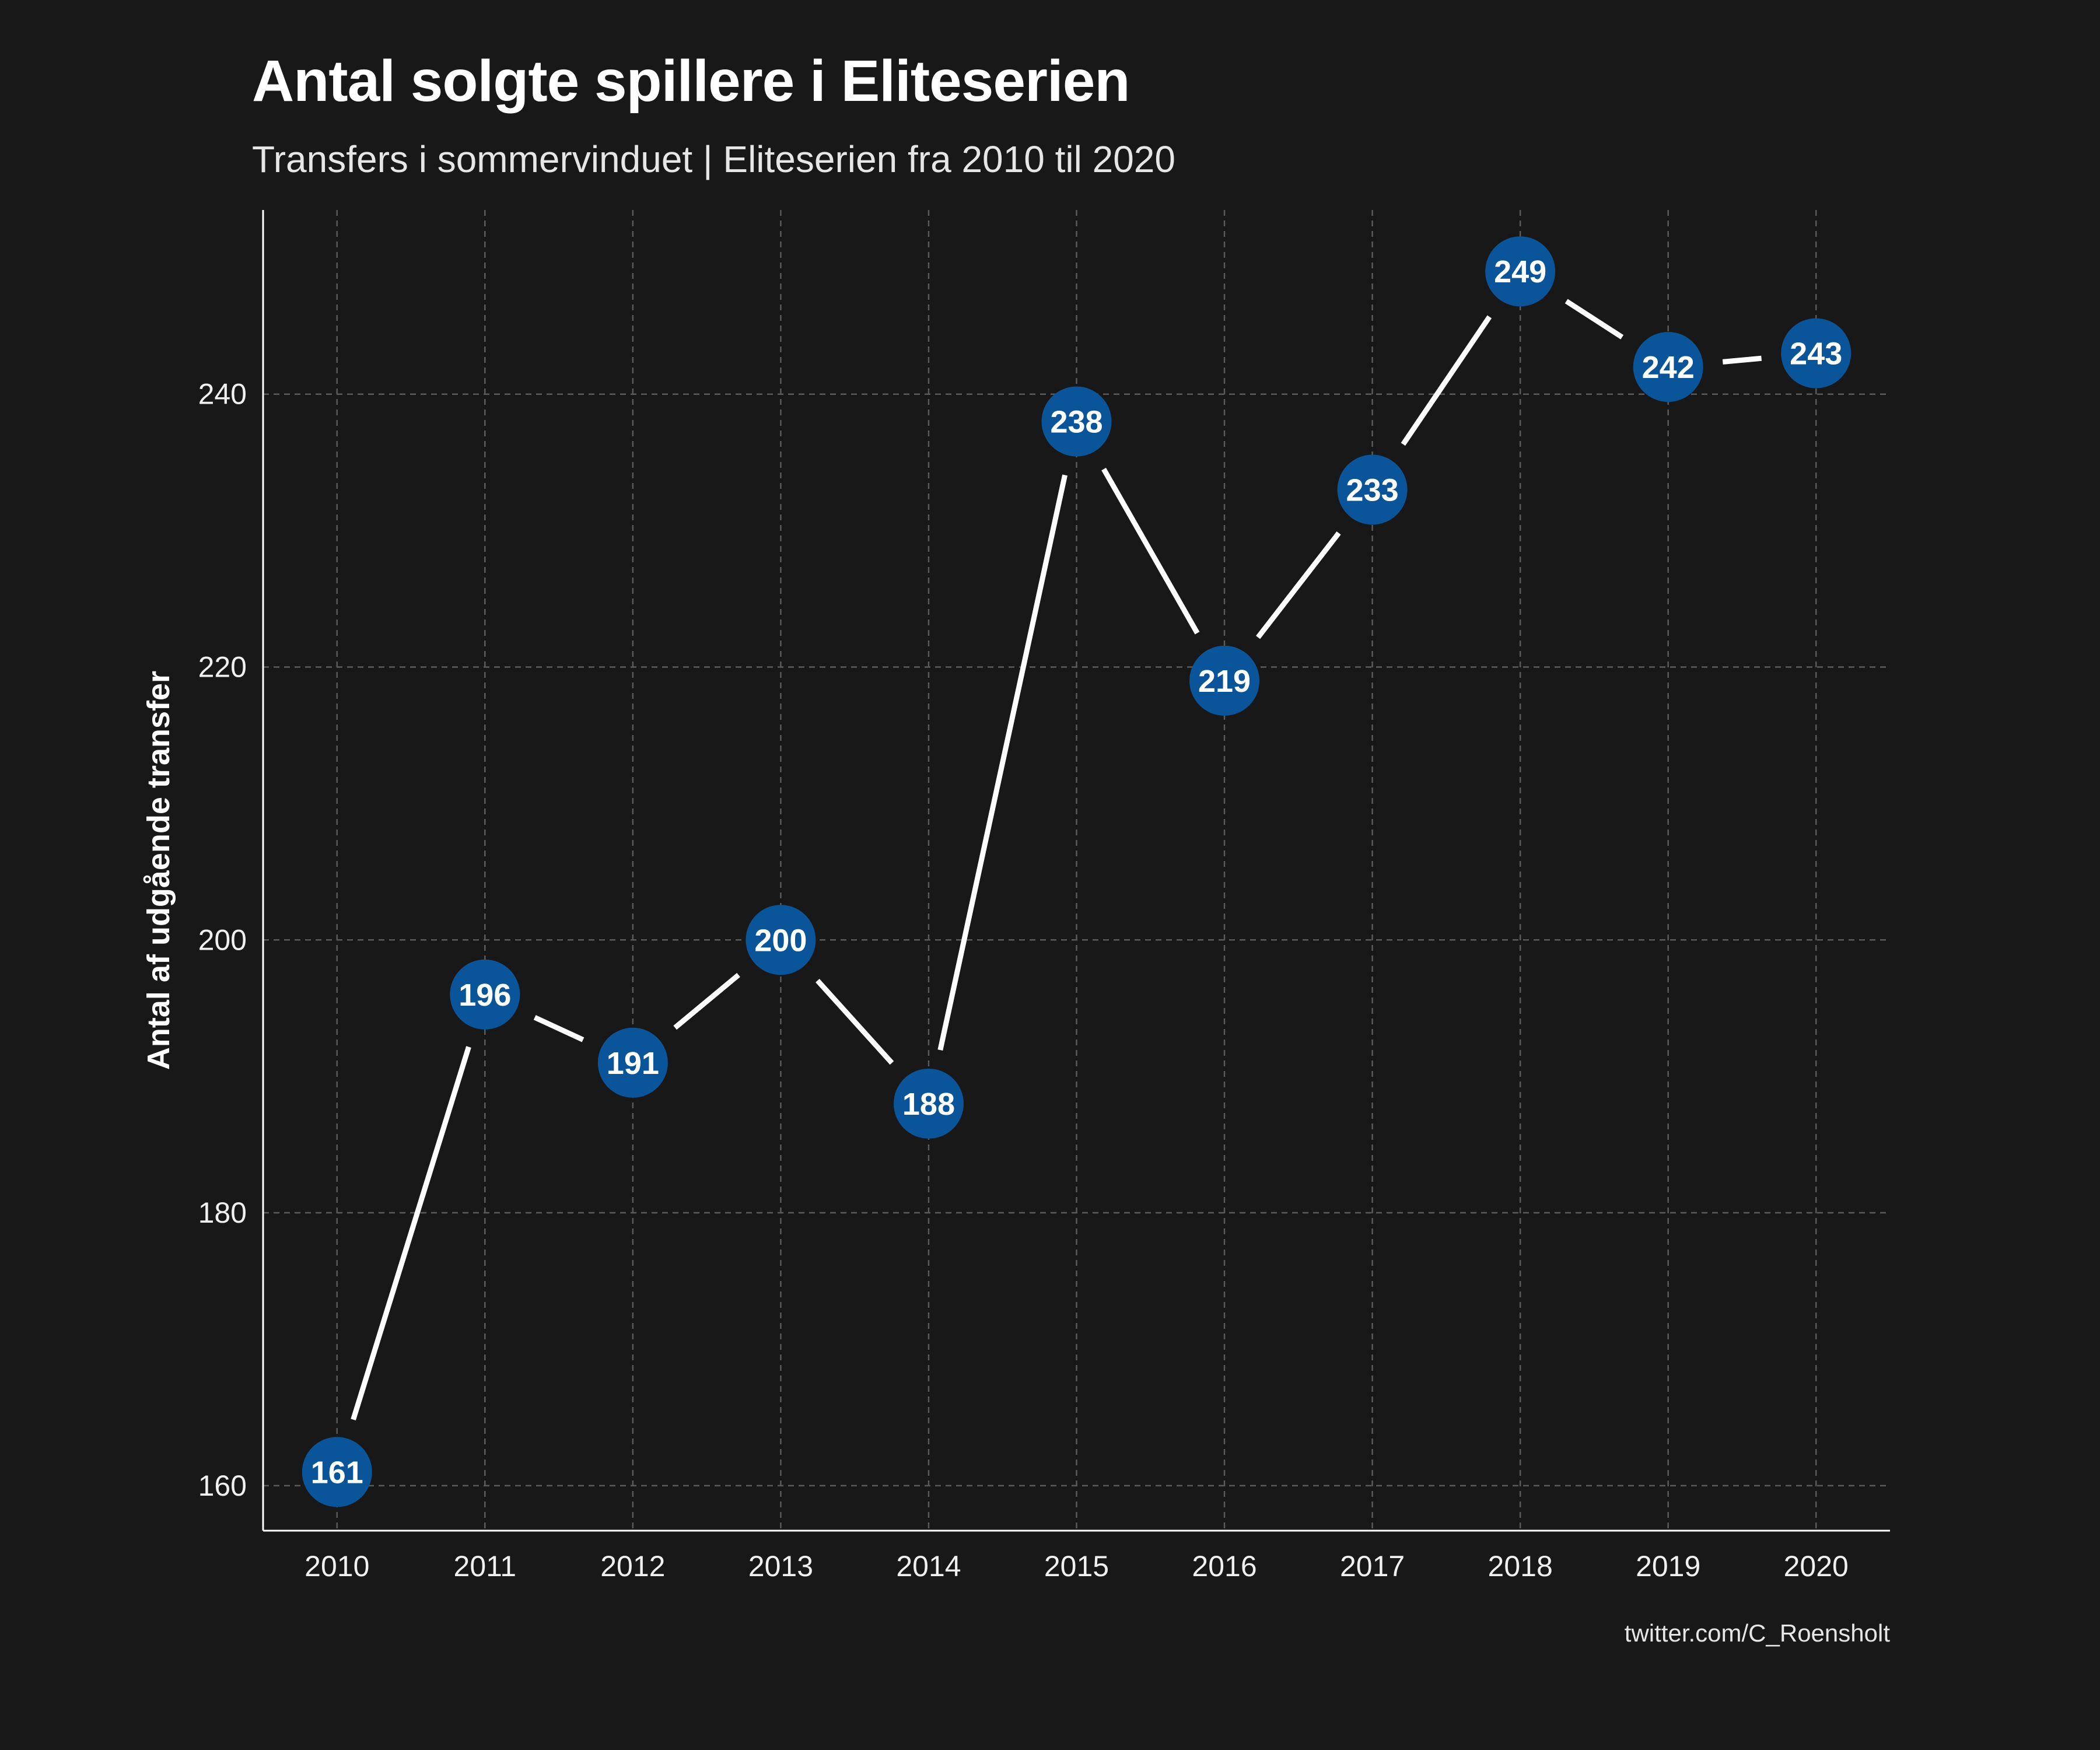  What do you see at coordinates (691, 81) in the screenshot?
I see `chart-title: Antal solgte spillere i Eliteserien` at bounding box center [691, 81].